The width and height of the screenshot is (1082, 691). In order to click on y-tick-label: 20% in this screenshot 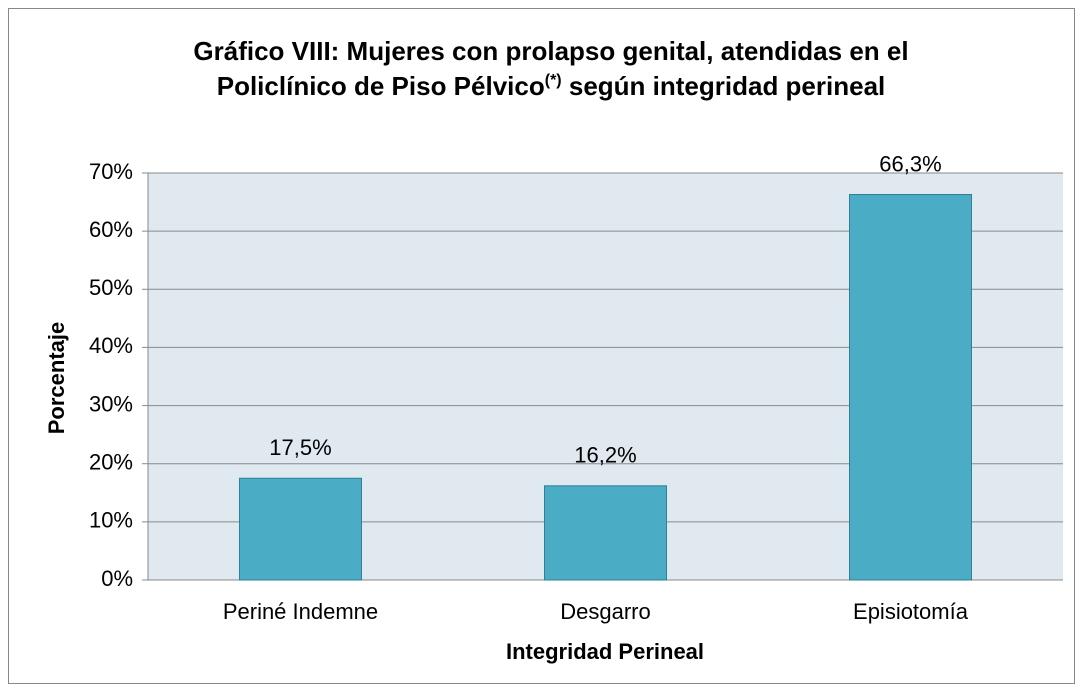, I will do `click(111, 462)`.